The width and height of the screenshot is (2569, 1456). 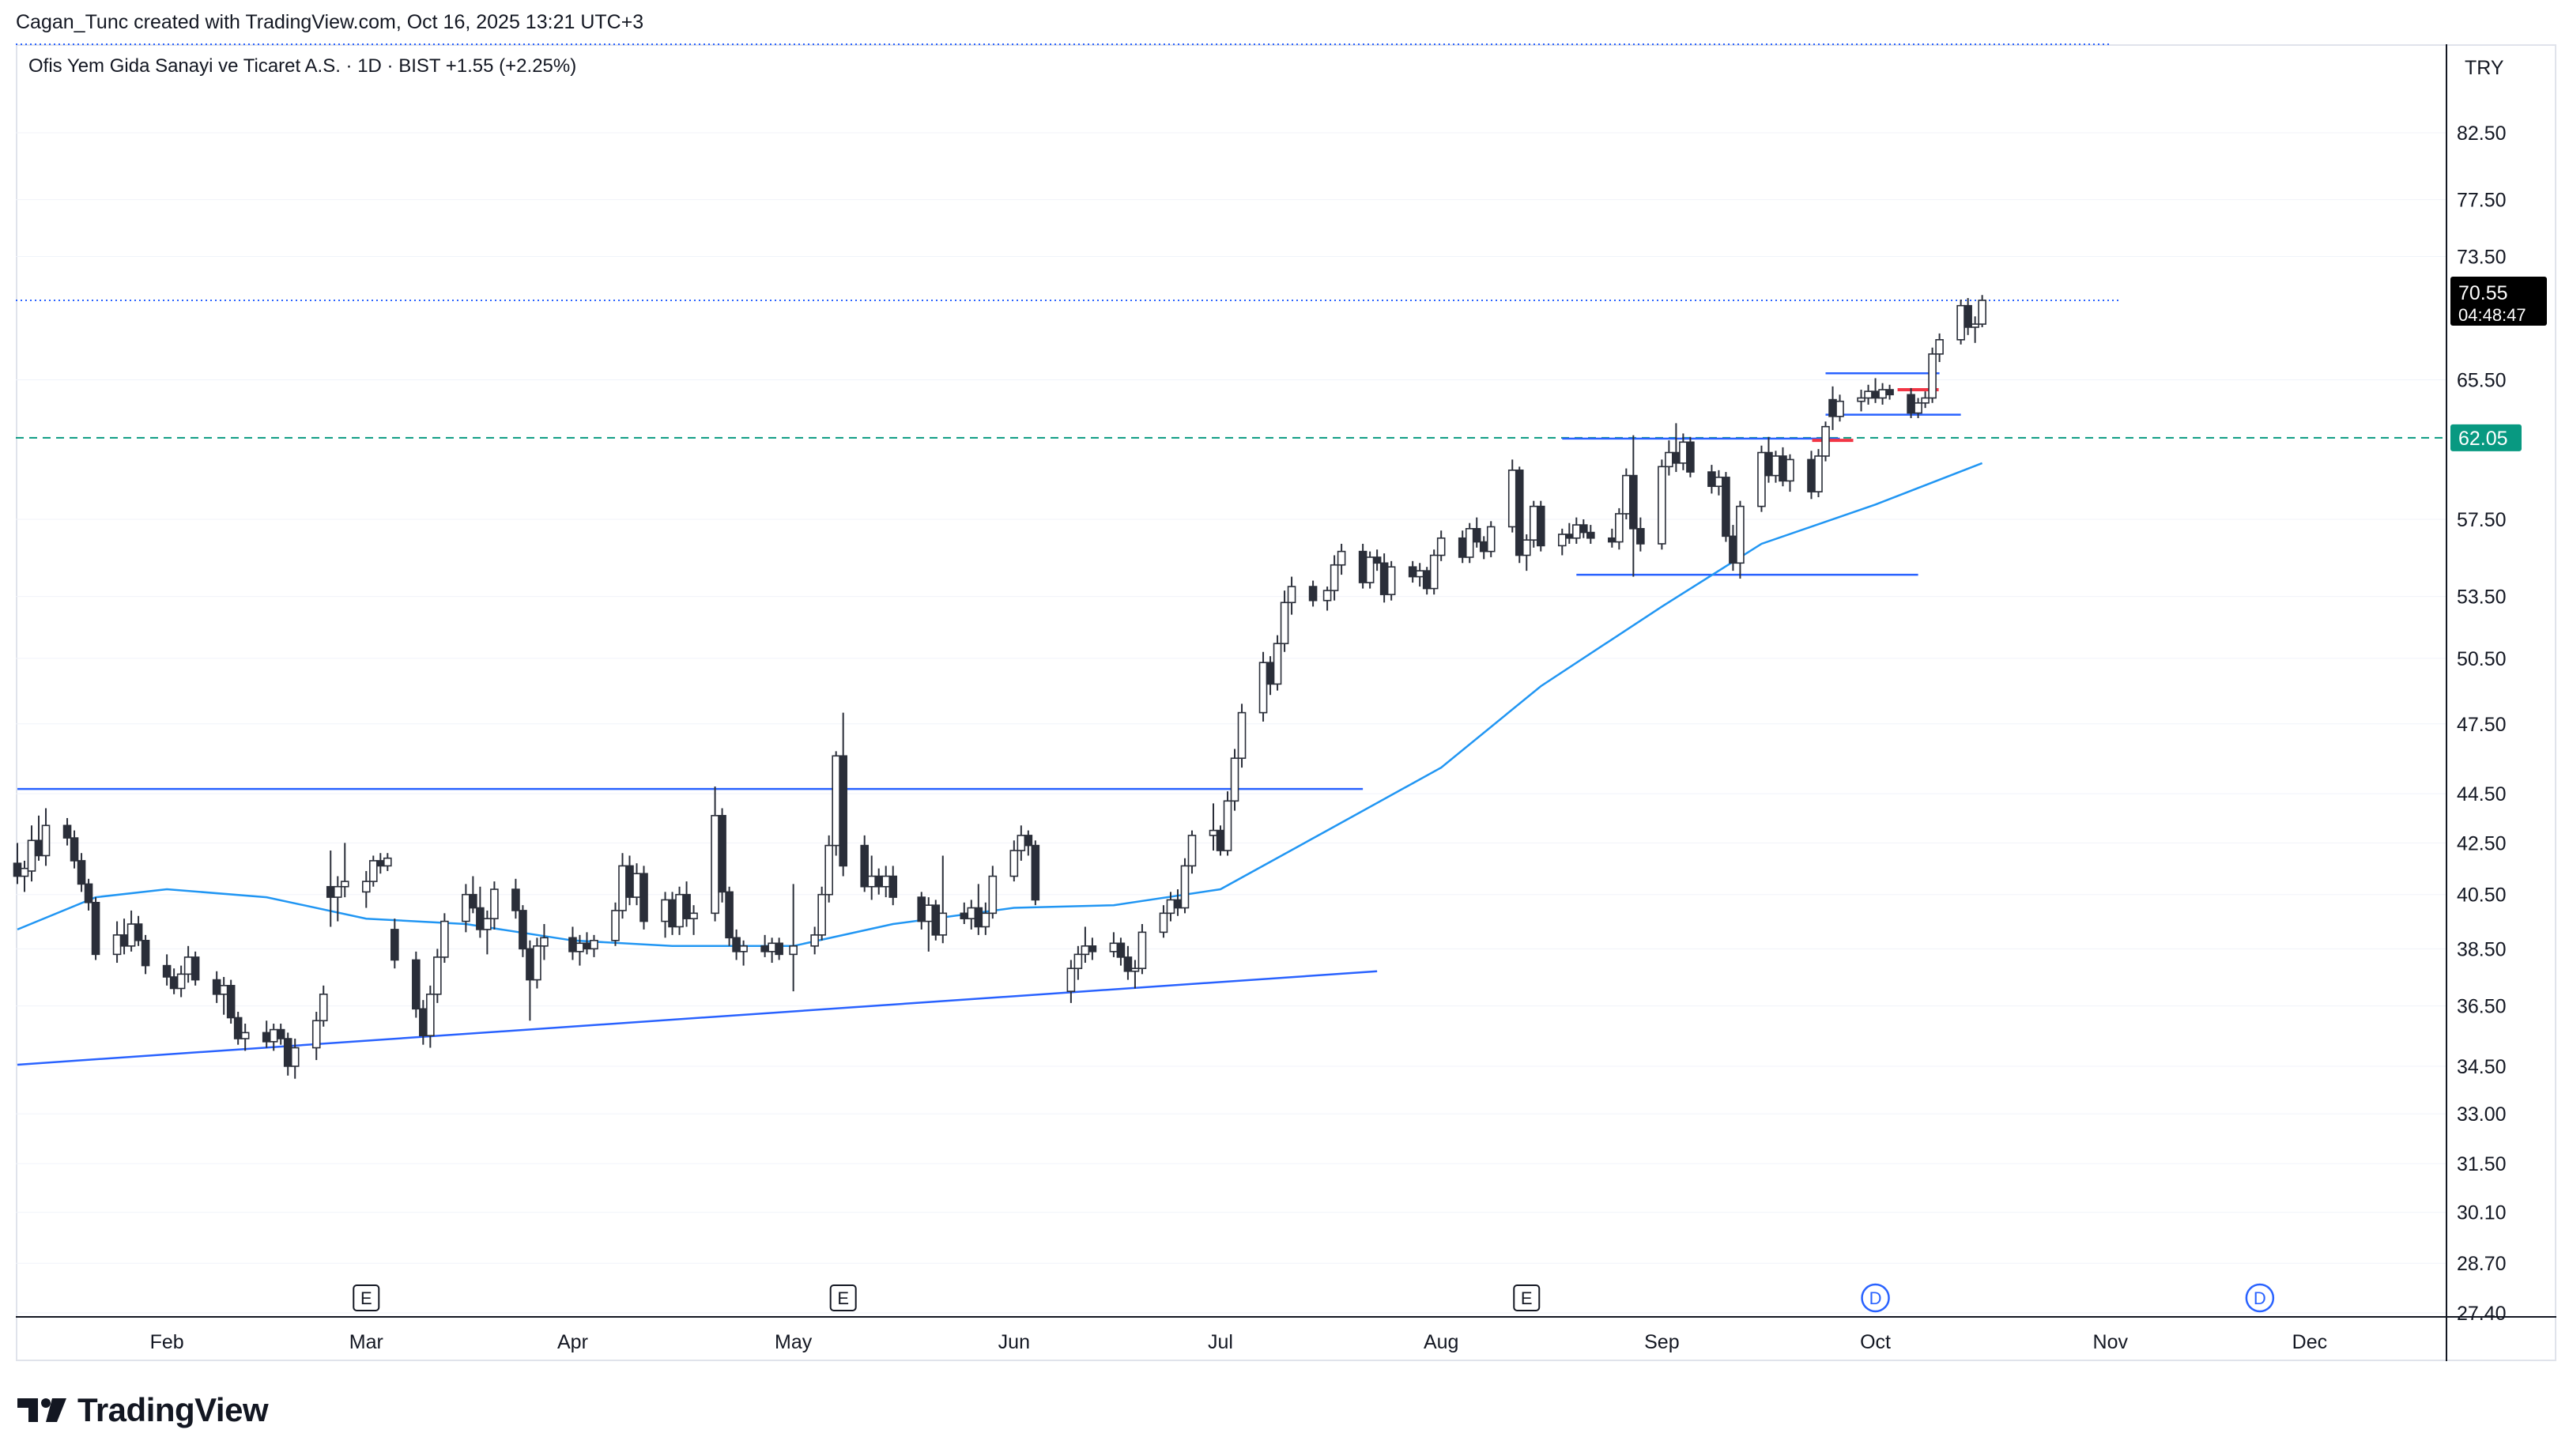 What do you see at coordinates (1231, 369) in the screenshot?
I see `price-levels` at bounding box center [1231, 369].